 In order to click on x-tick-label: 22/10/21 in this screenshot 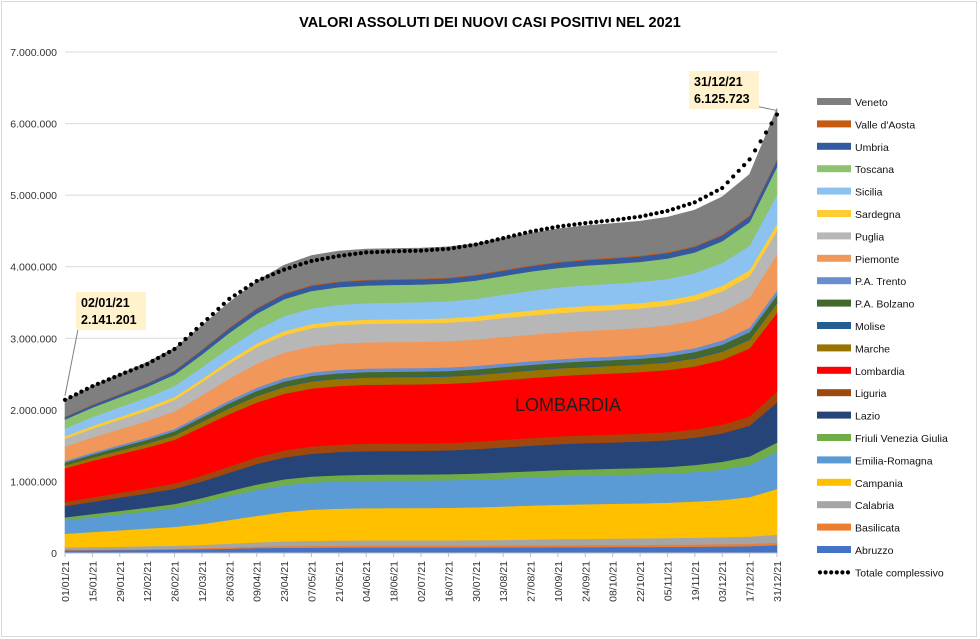, I will do `click(641, 581)`.